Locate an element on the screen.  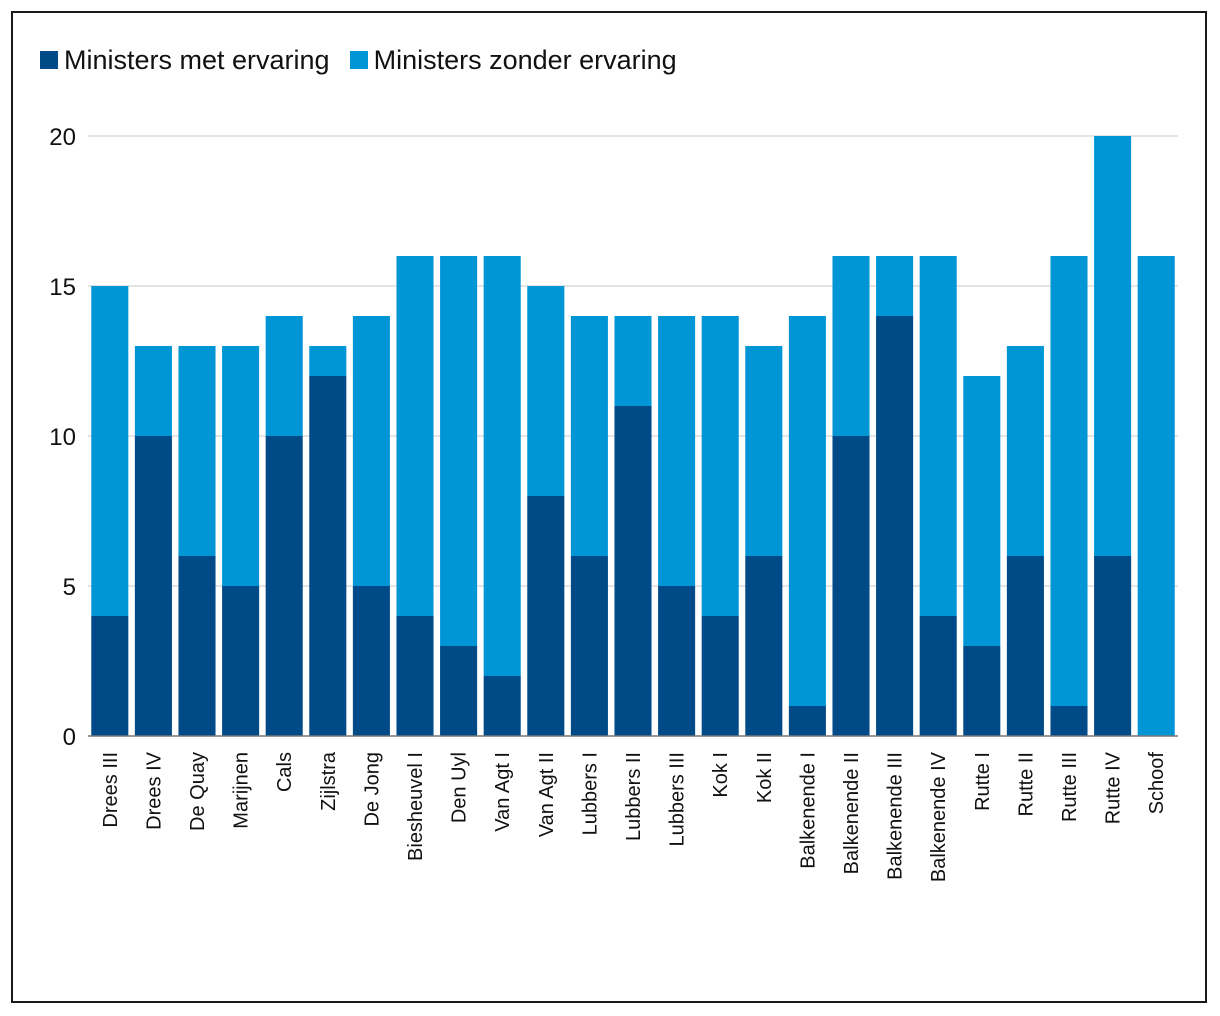
y-axis-ticks: 0 5 10 15 20 is located at coordinates (62, 437).